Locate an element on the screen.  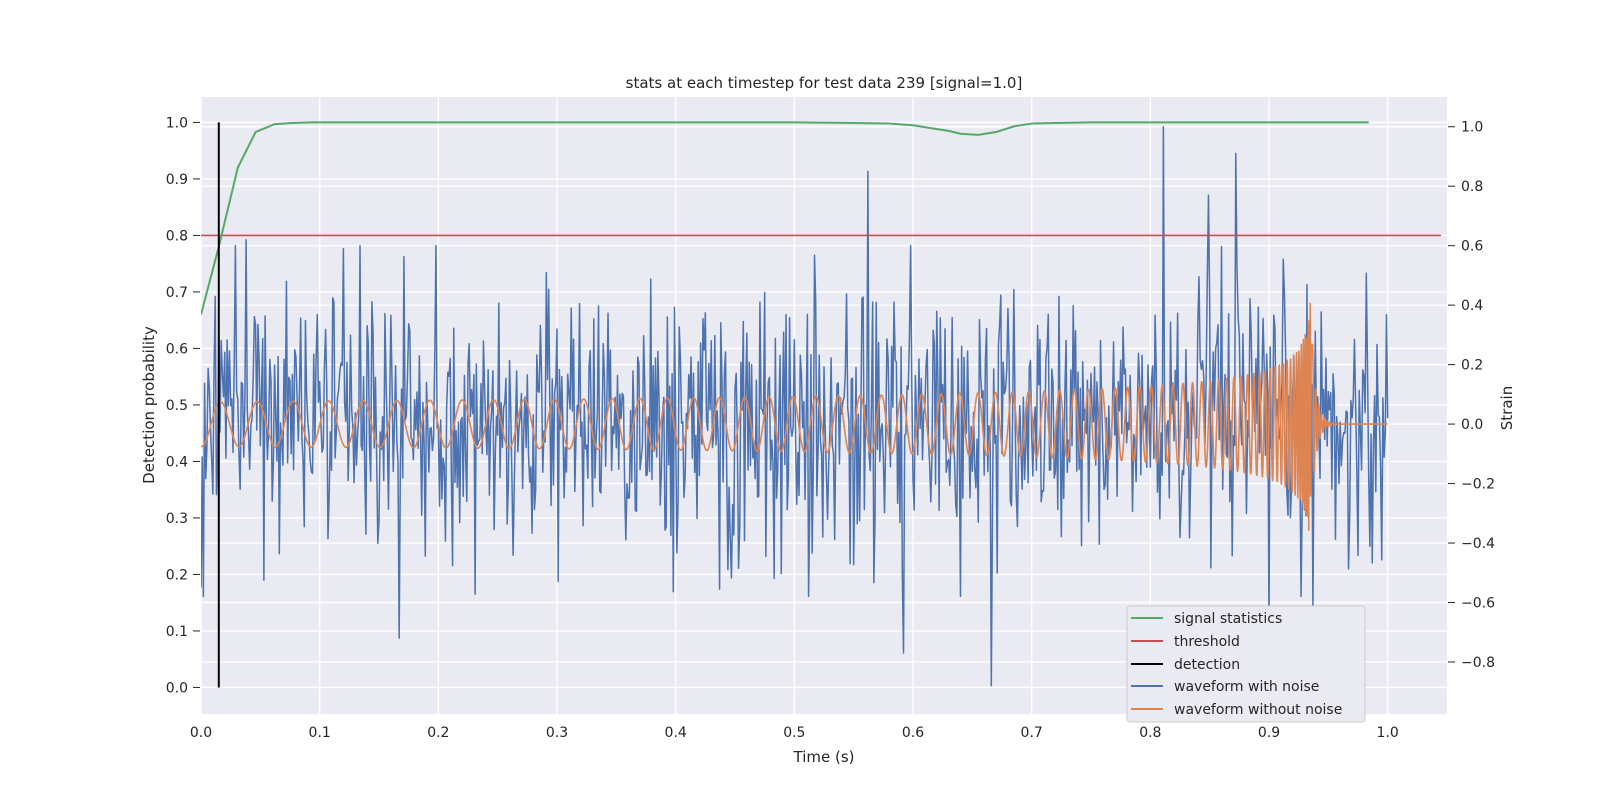
y-right-tick-label: 0.6 is located at coordinates (1472, 247).